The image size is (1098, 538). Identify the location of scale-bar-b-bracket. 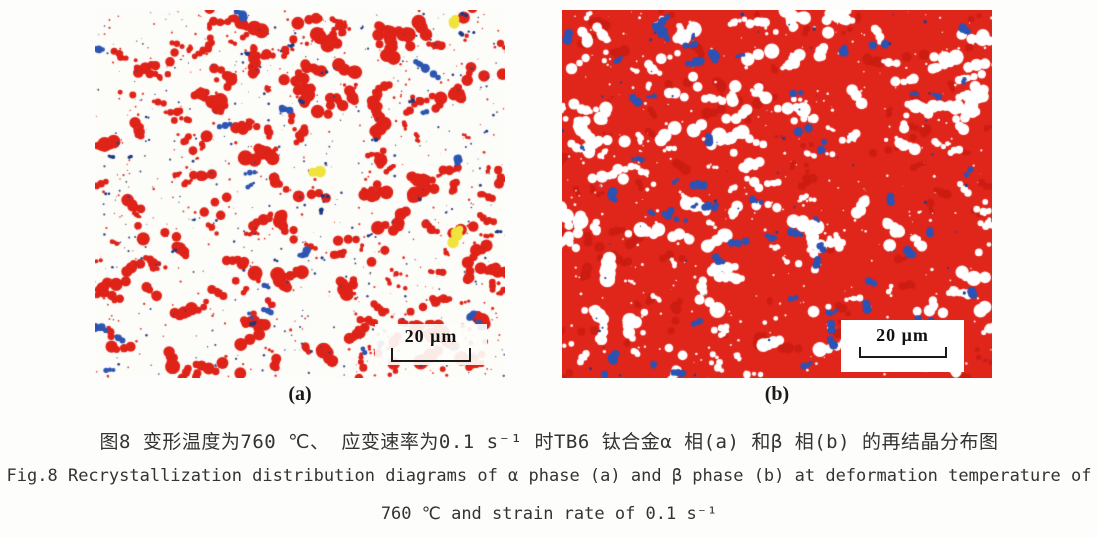
(902, 352).